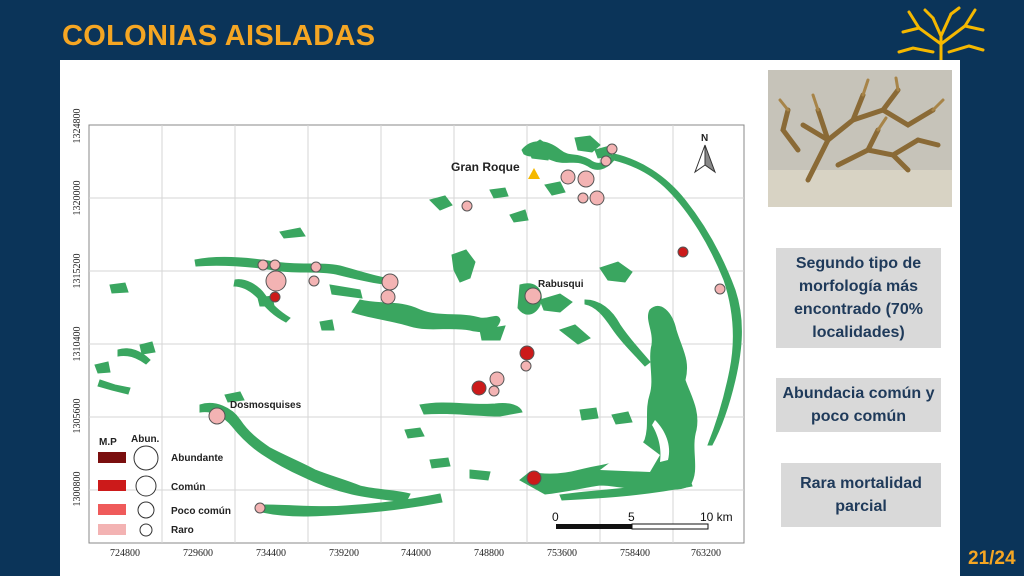 The height and width of the screenshot is (576, 1024). What do you see at coordinates (266, 405) in the screenshot?
I see `place-label-dosmosquises: Dosmosquises` at bounding box center [266, 405].